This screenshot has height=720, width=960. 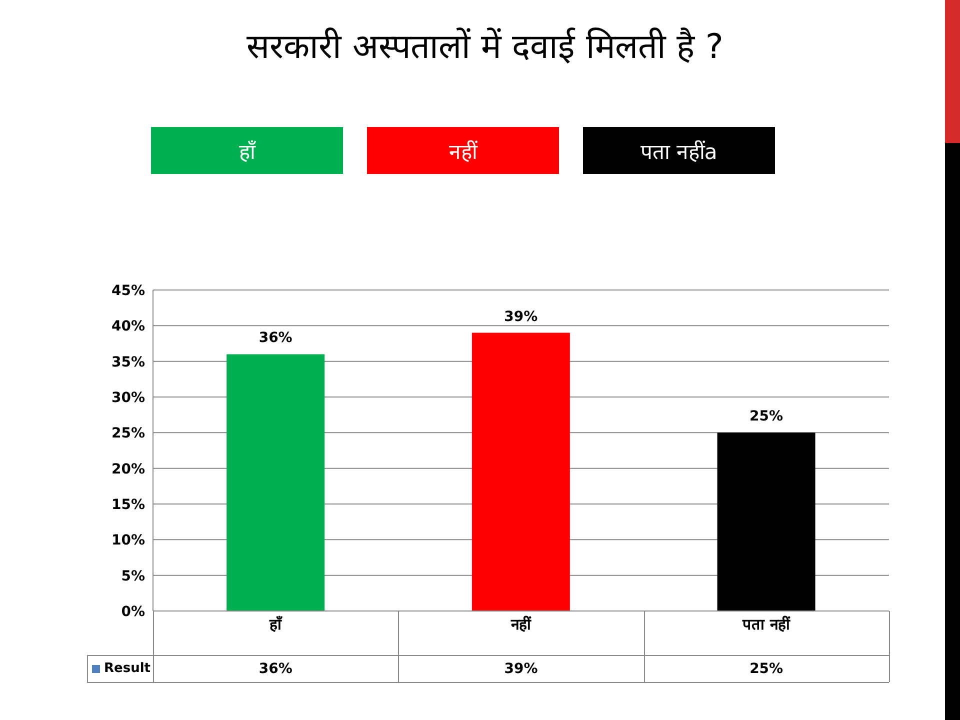 I want to click on text: नहीं, so click(x=463, y=151).